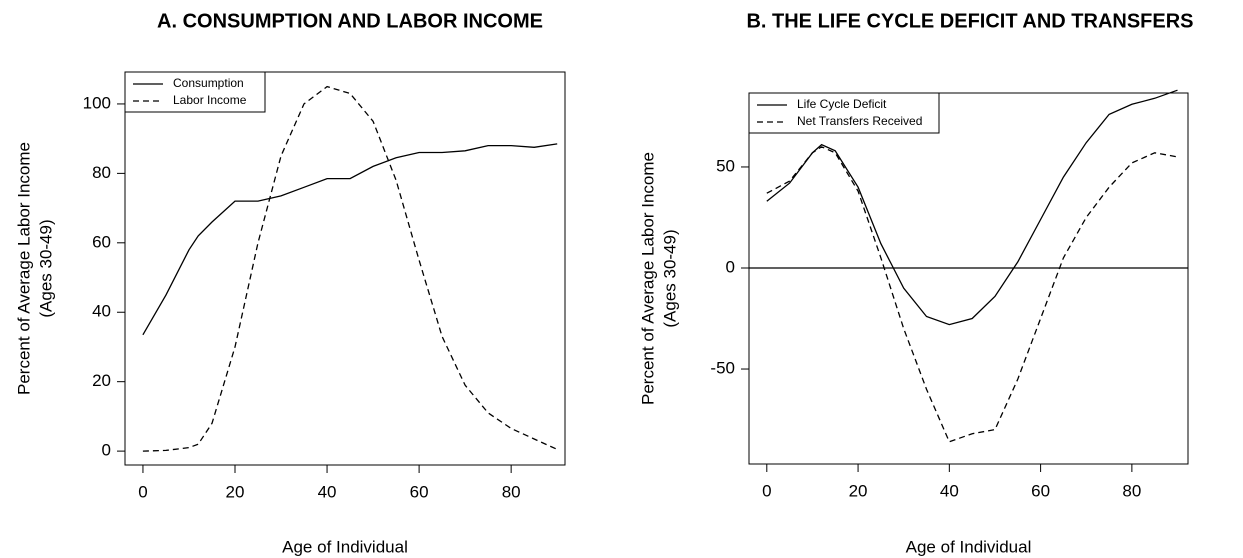 The width and height of the screenshot is (1243, 558). Describe the element at coordinates (101, 380) in the screenshot. I see `y-tick-label: 20` at that location.